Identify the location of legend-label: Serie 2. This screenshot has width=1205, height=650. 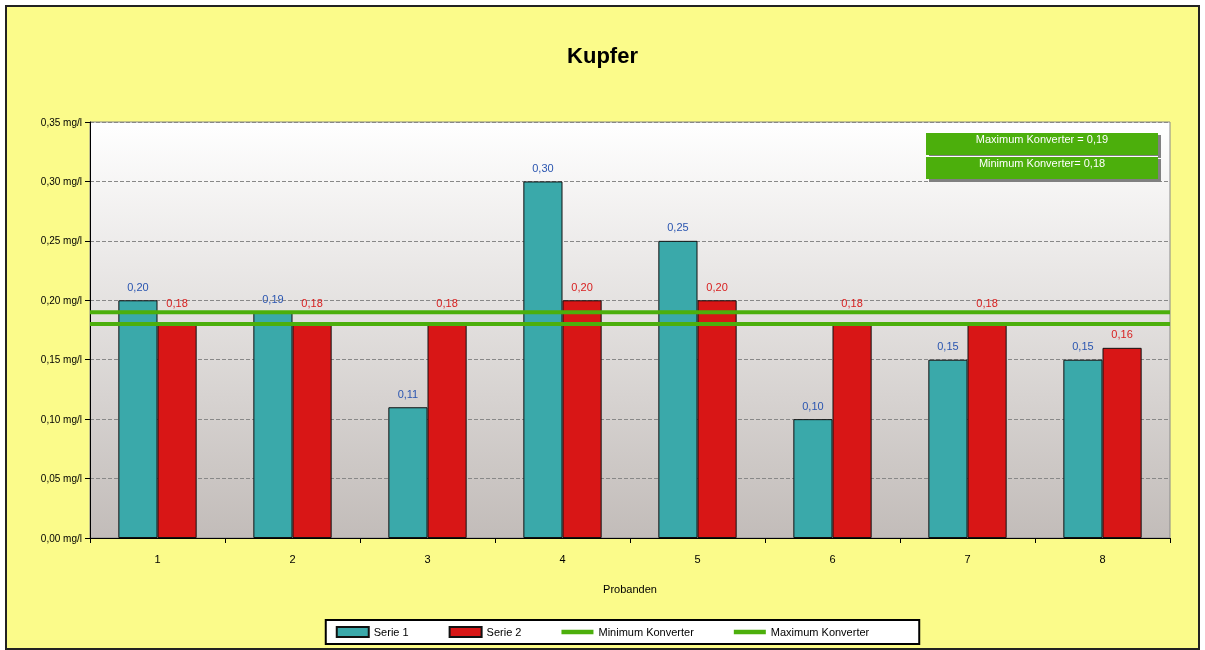
(504, 632).